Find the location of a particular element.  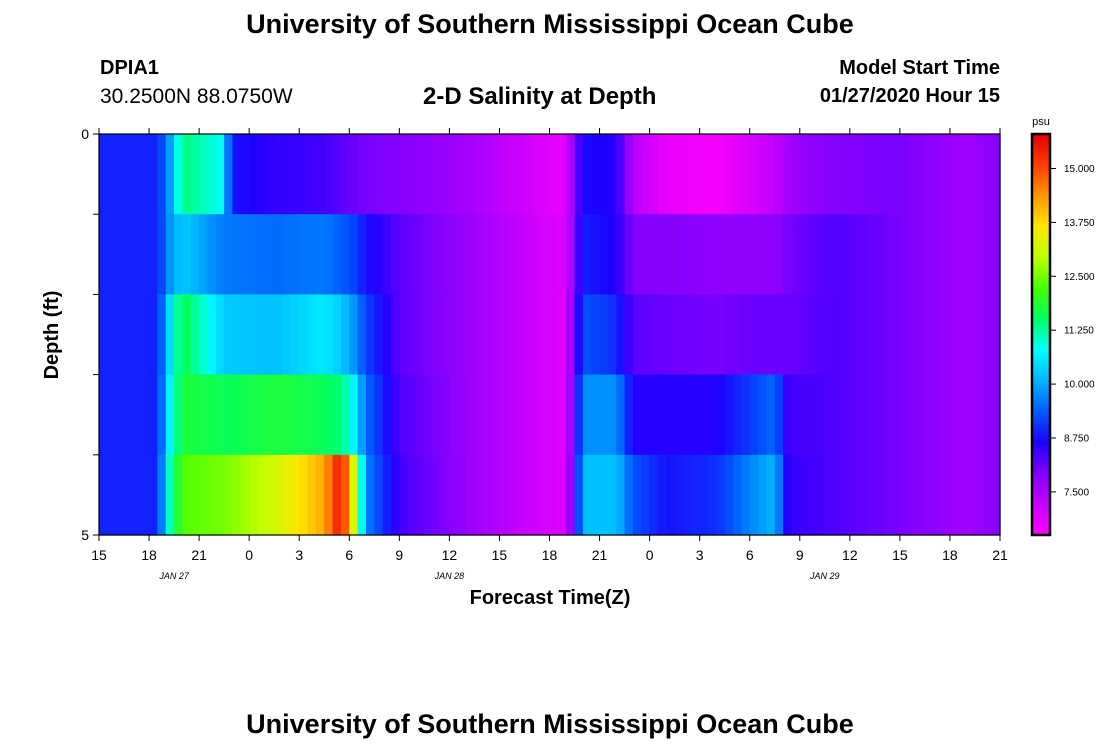

colorbar-tick-label: 8.750 is located at coordinates (1076, 438).